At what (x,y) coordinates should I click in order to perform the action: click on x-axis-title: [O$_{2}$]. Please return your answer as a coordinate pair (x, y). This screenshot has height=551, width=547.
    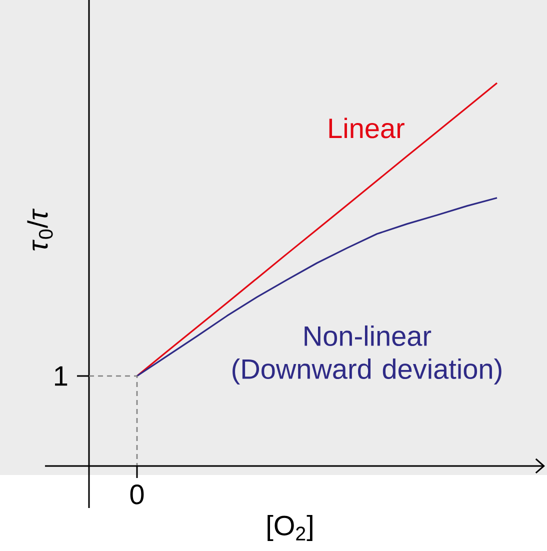
    Looking at the image, I should click on (290, 528).